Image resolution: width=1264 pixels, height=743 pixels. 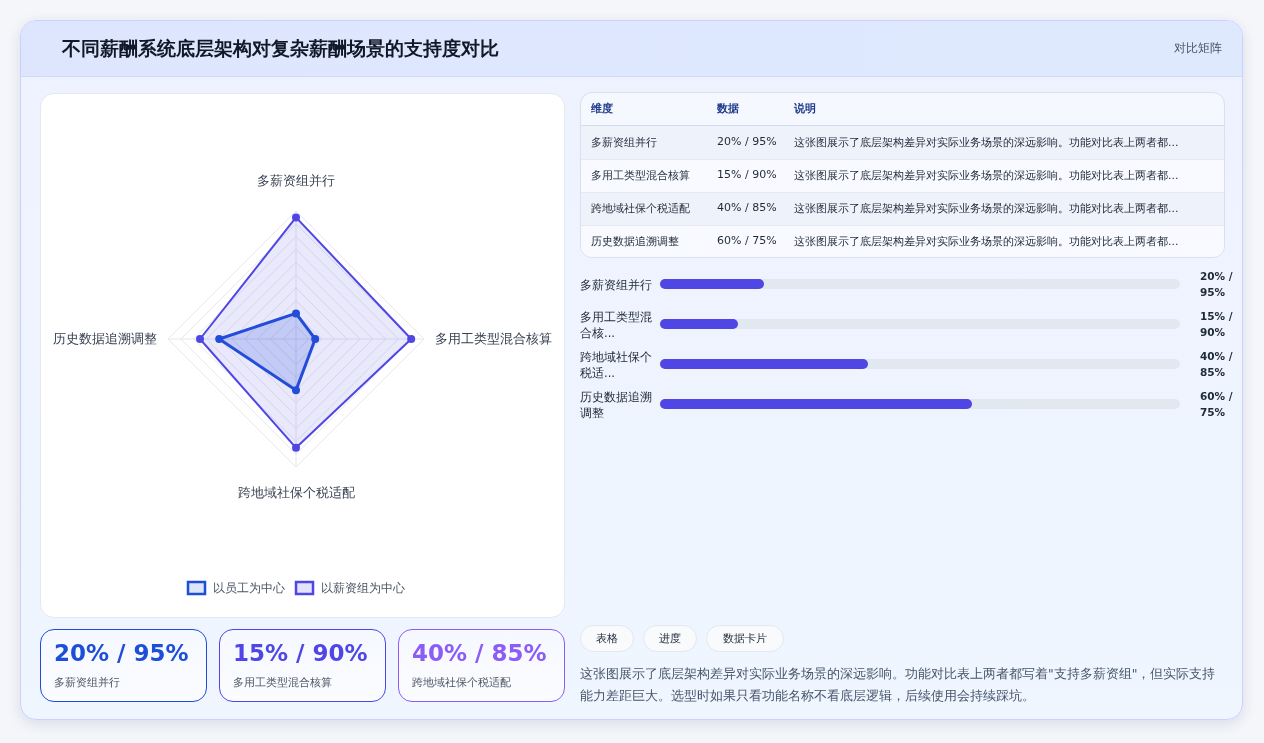 What do you see at coordinates (296, 180) in the screenshot?
I see `spoke-label: 多薪资组并行` at bounding box center [296, 180].